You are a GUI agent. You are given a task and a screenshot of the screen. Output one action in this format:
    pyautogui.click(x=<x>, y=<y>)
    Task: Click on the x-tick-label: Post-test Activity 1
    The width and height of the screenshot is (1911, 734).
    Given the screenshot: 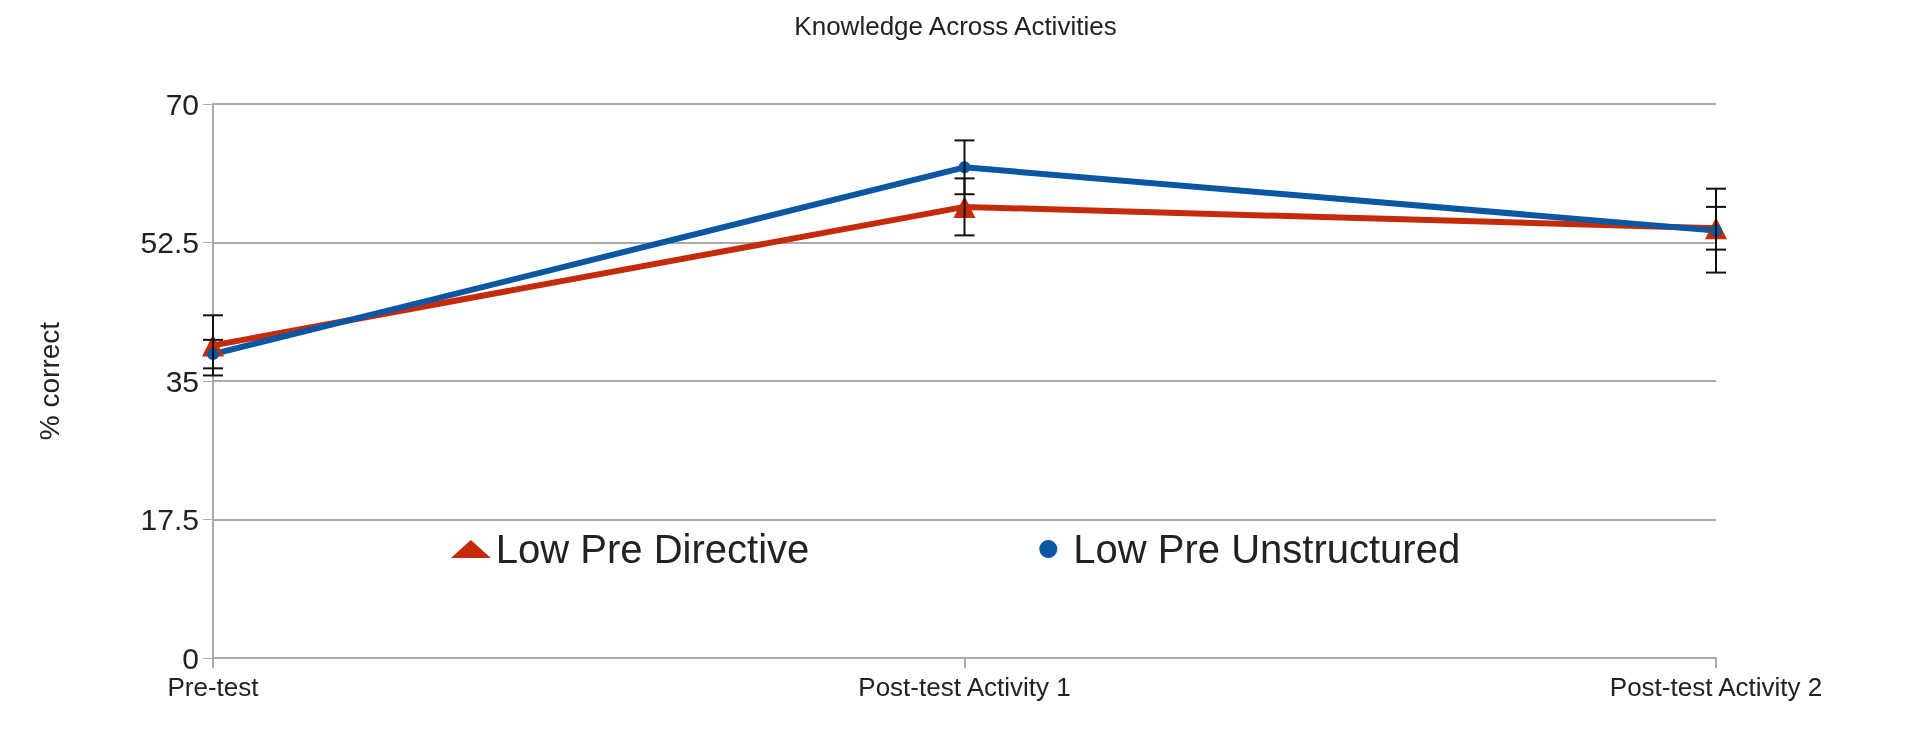 What is the action you would take?
    pyautogui.click(x=964, y=687)
    